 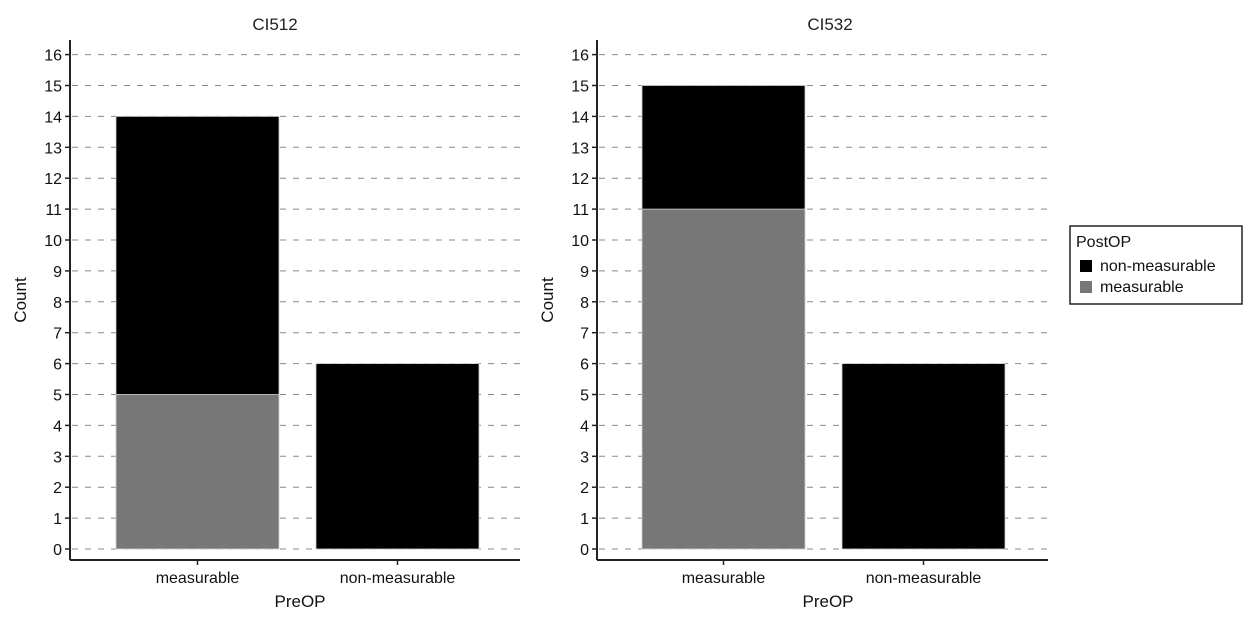 I want to click on legend-box, so click(x=1156, y=265).